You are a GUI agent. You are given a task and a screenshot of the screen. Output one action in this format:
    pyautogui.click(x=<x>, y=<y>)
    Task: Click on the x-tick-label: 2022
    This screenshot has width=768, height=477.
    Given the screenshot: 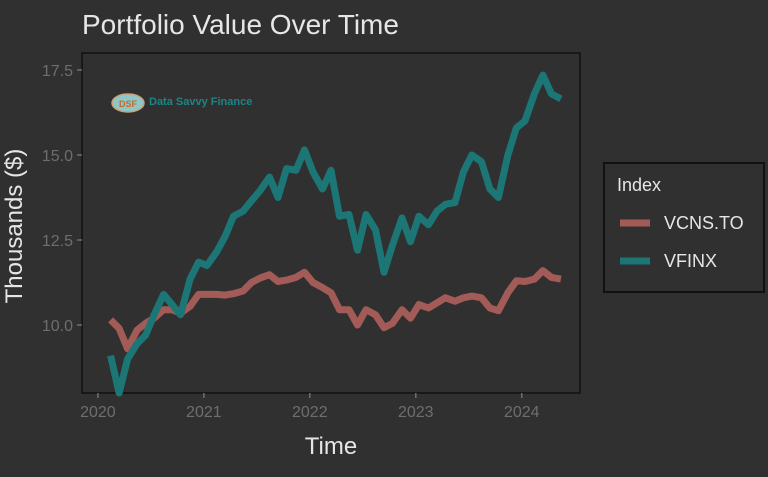 What is the action you would take?
    pyautogui.click(x=310, y=412)
    